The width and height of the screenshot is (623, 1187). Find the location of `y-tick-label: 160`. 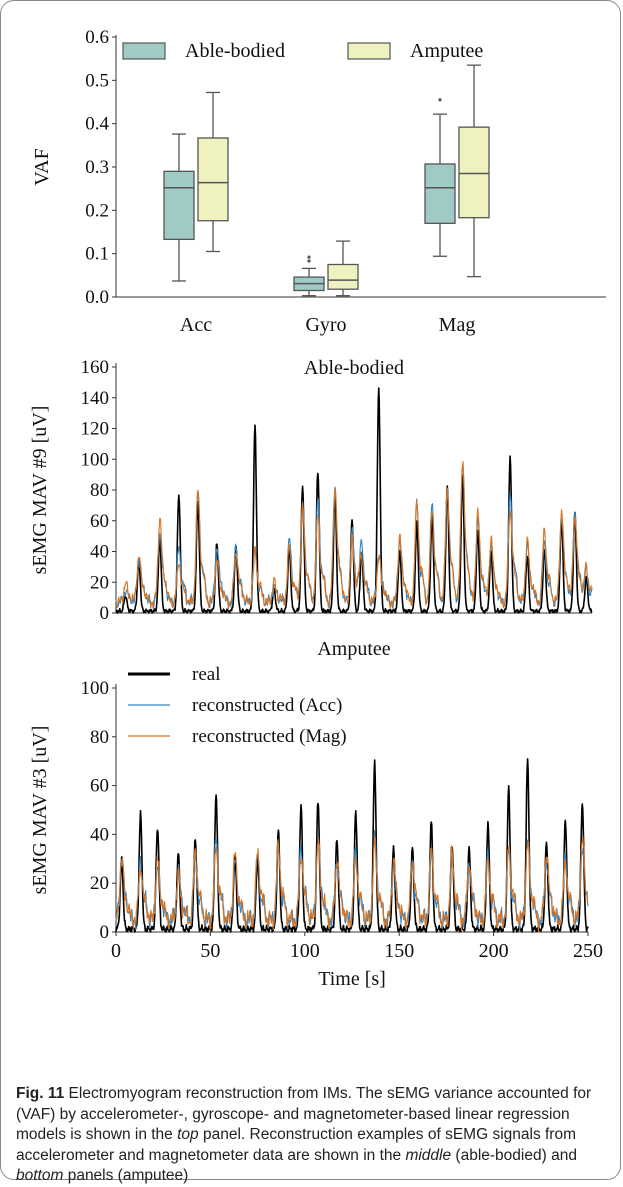

y-tick-label: 160 is located at coordinates (95, 367).